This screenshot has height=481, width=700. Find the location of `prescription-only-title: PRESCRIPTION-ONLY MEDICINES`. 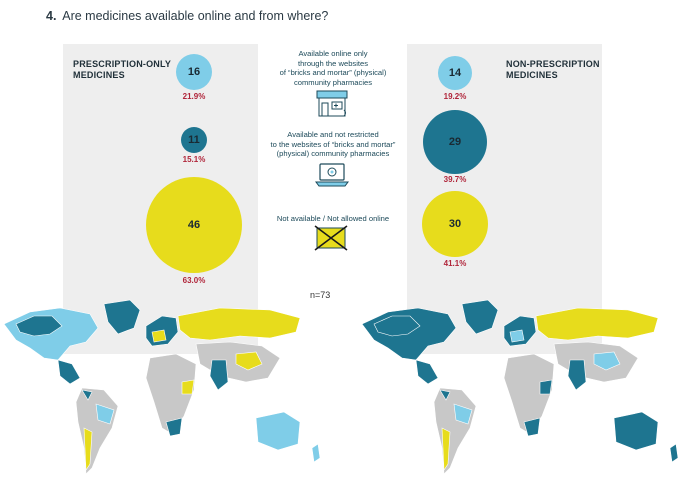

prescription-only-title: PRESCRIPTION-ONLY MEDICINES is located at coordinates (122, 70).